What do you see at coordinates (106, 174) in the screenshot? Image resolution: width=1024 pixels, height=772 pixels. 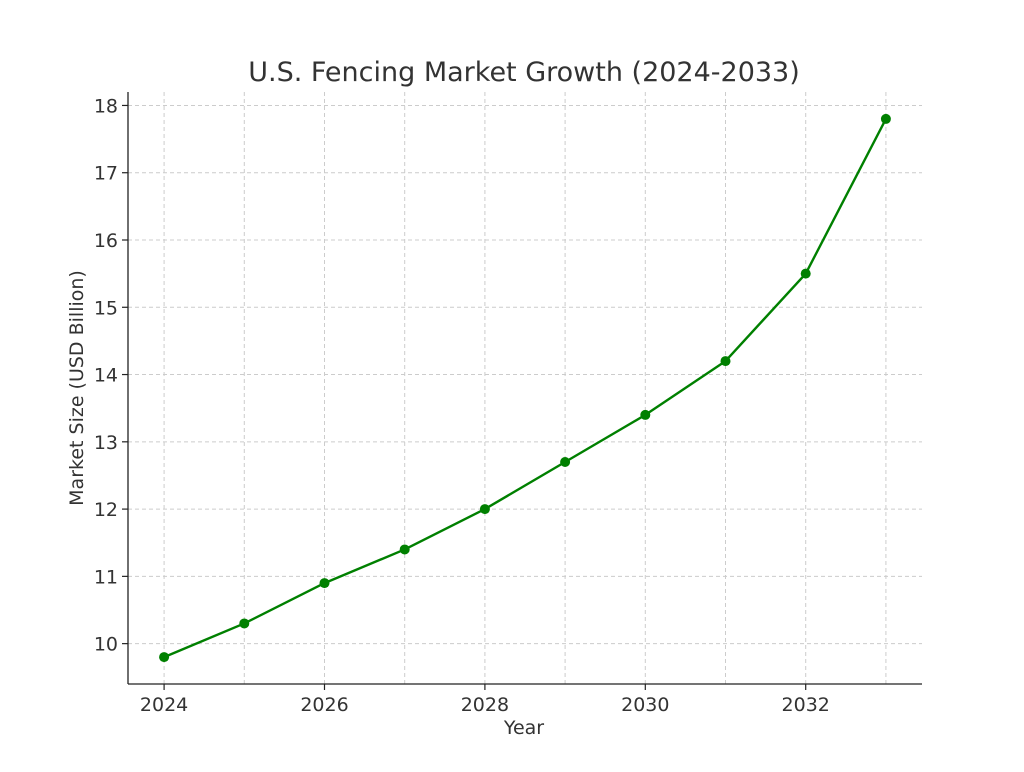 I see `y-tick-label: 17` at bounding box center [106, 174].